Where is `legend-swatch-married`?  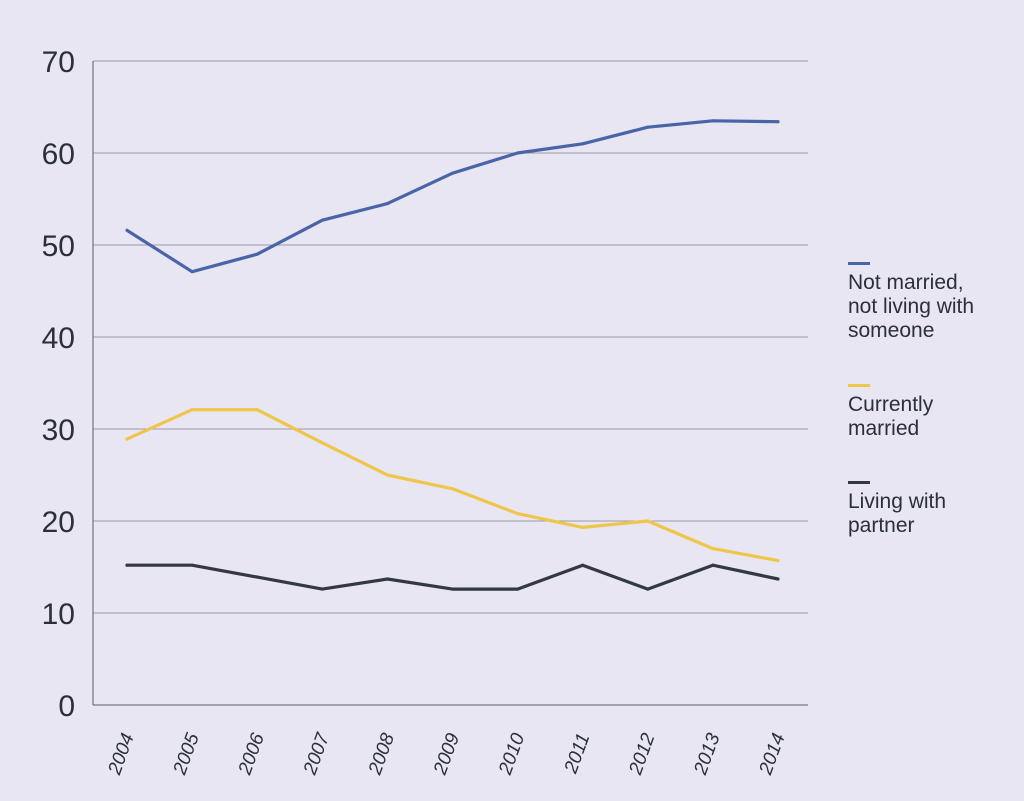 legend-swatch-married is located at coordinates (859, 385).